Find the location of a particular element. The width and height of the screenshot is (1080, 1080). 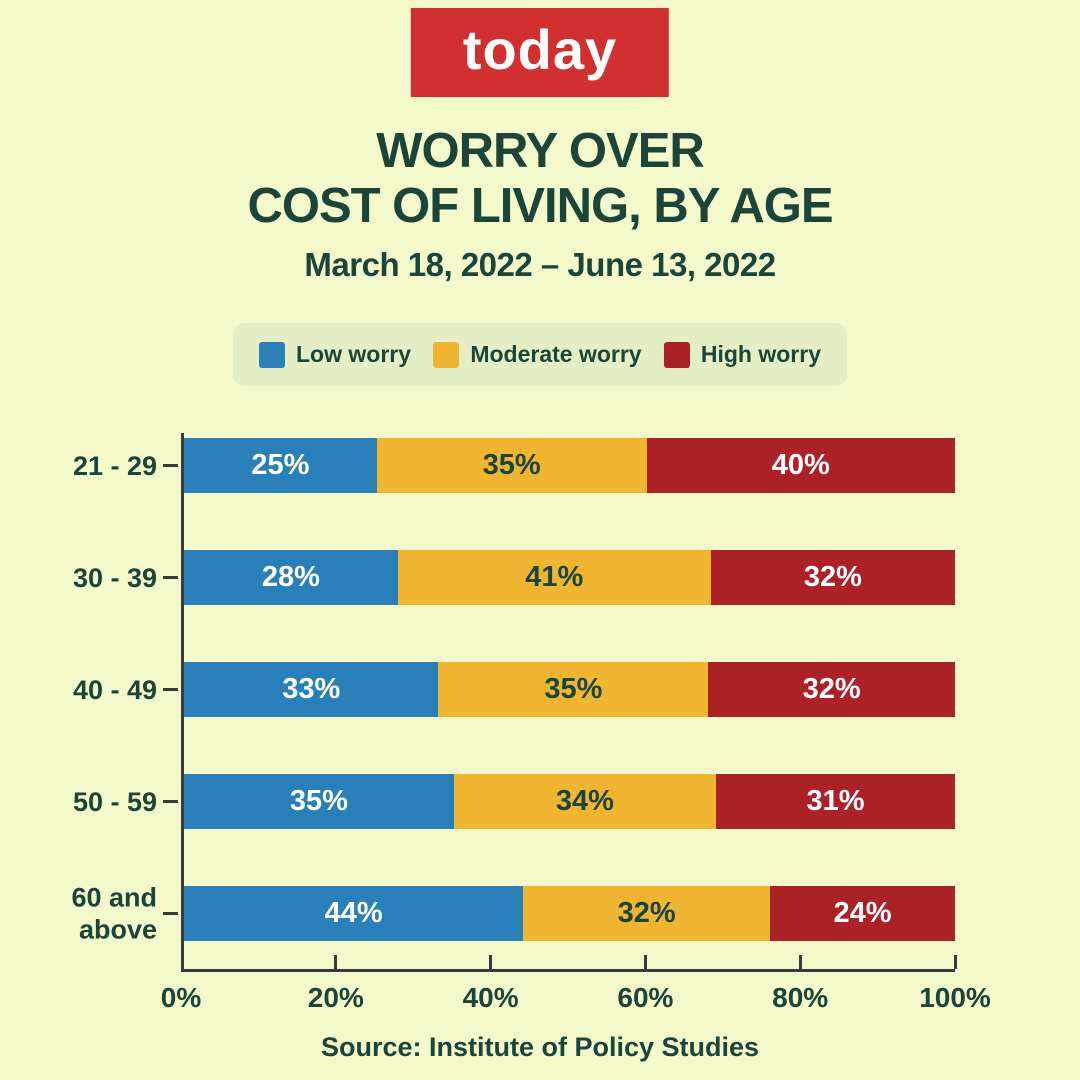

title-line-2: COST OF LIVING, BY AGE is located at coordinates (540, 206).